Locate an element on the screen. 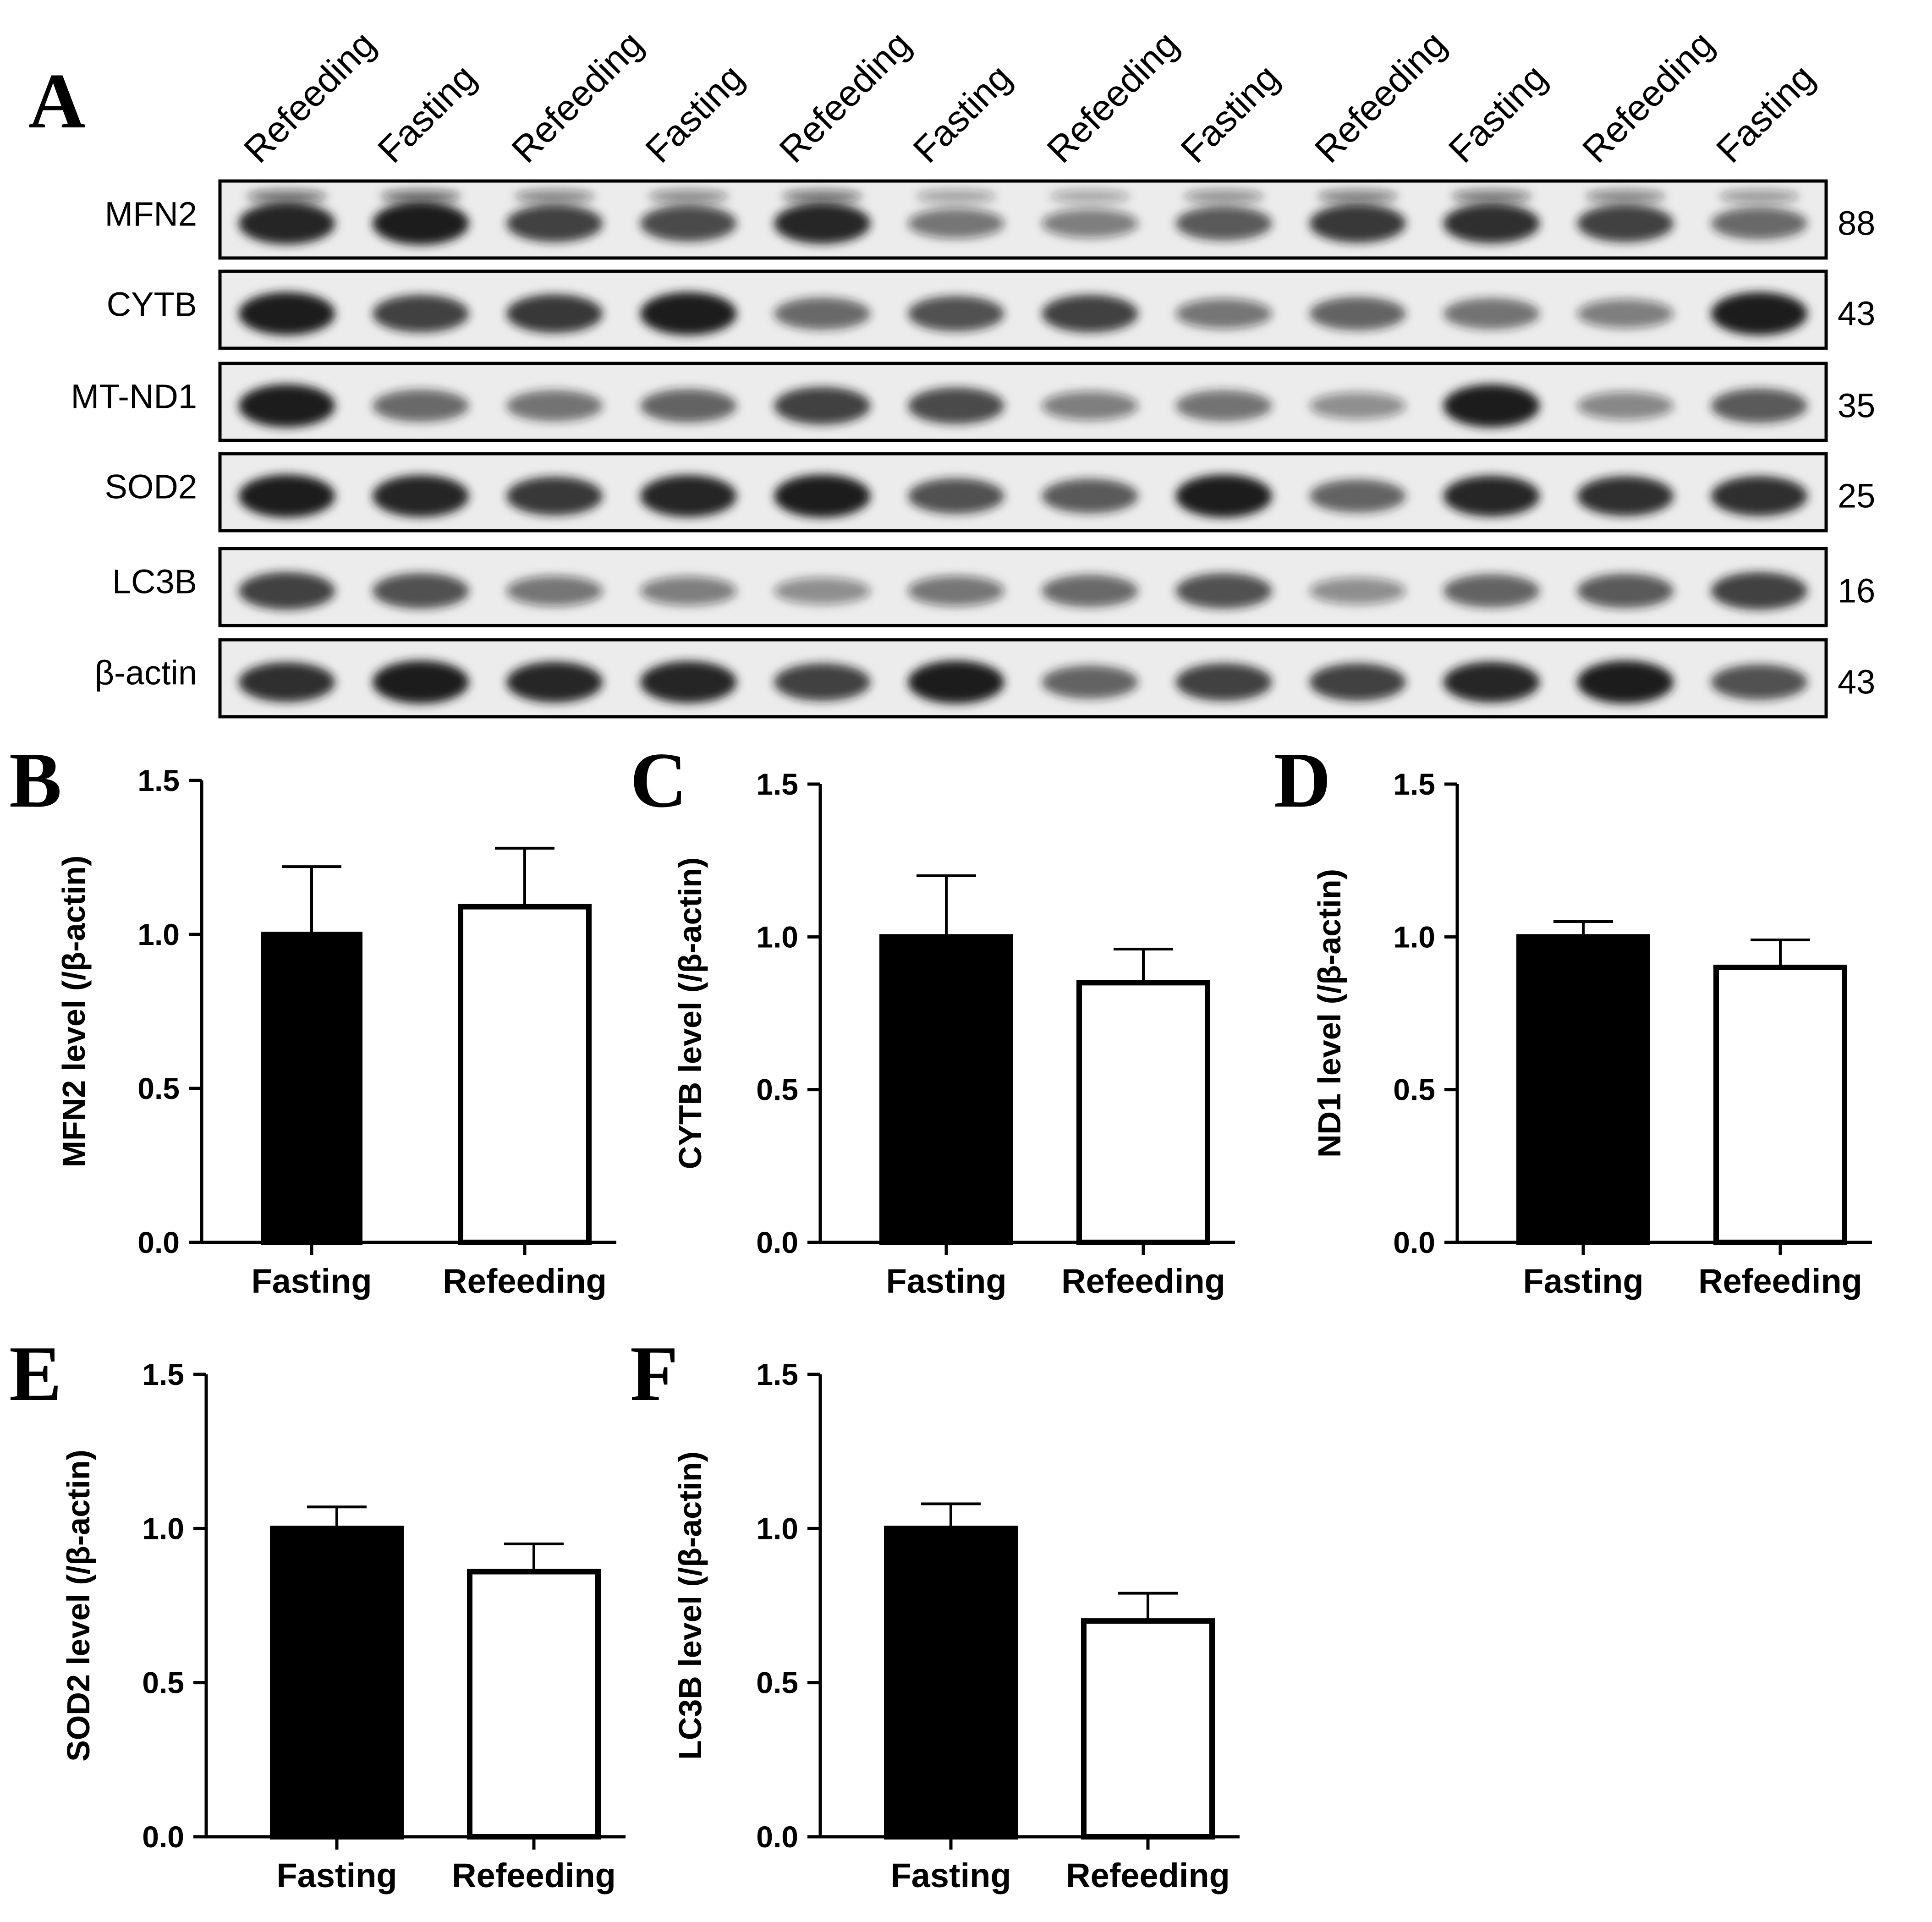  blot-row: SOD2 25 is located at coordinates (989, 492).